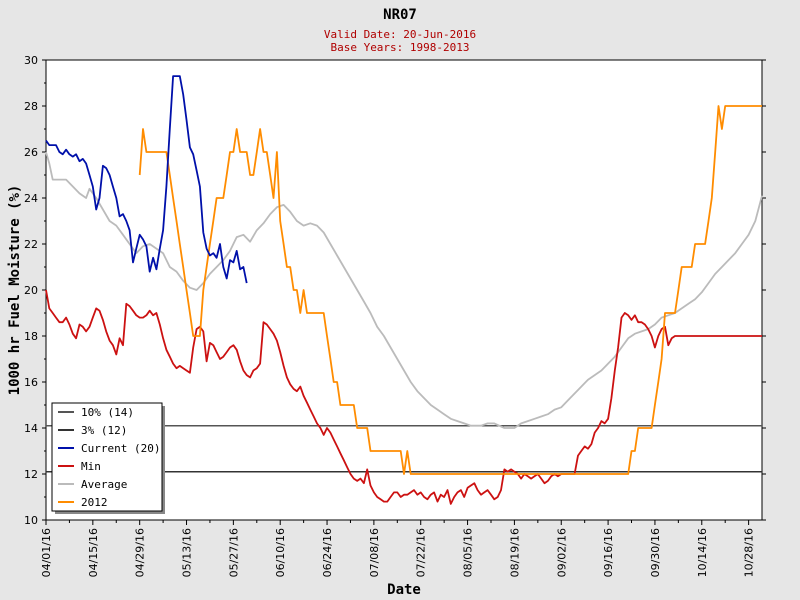  Describe the element at coordinates (31, 198) in the screenshot. I see `y-tick-label: 24` at that location.